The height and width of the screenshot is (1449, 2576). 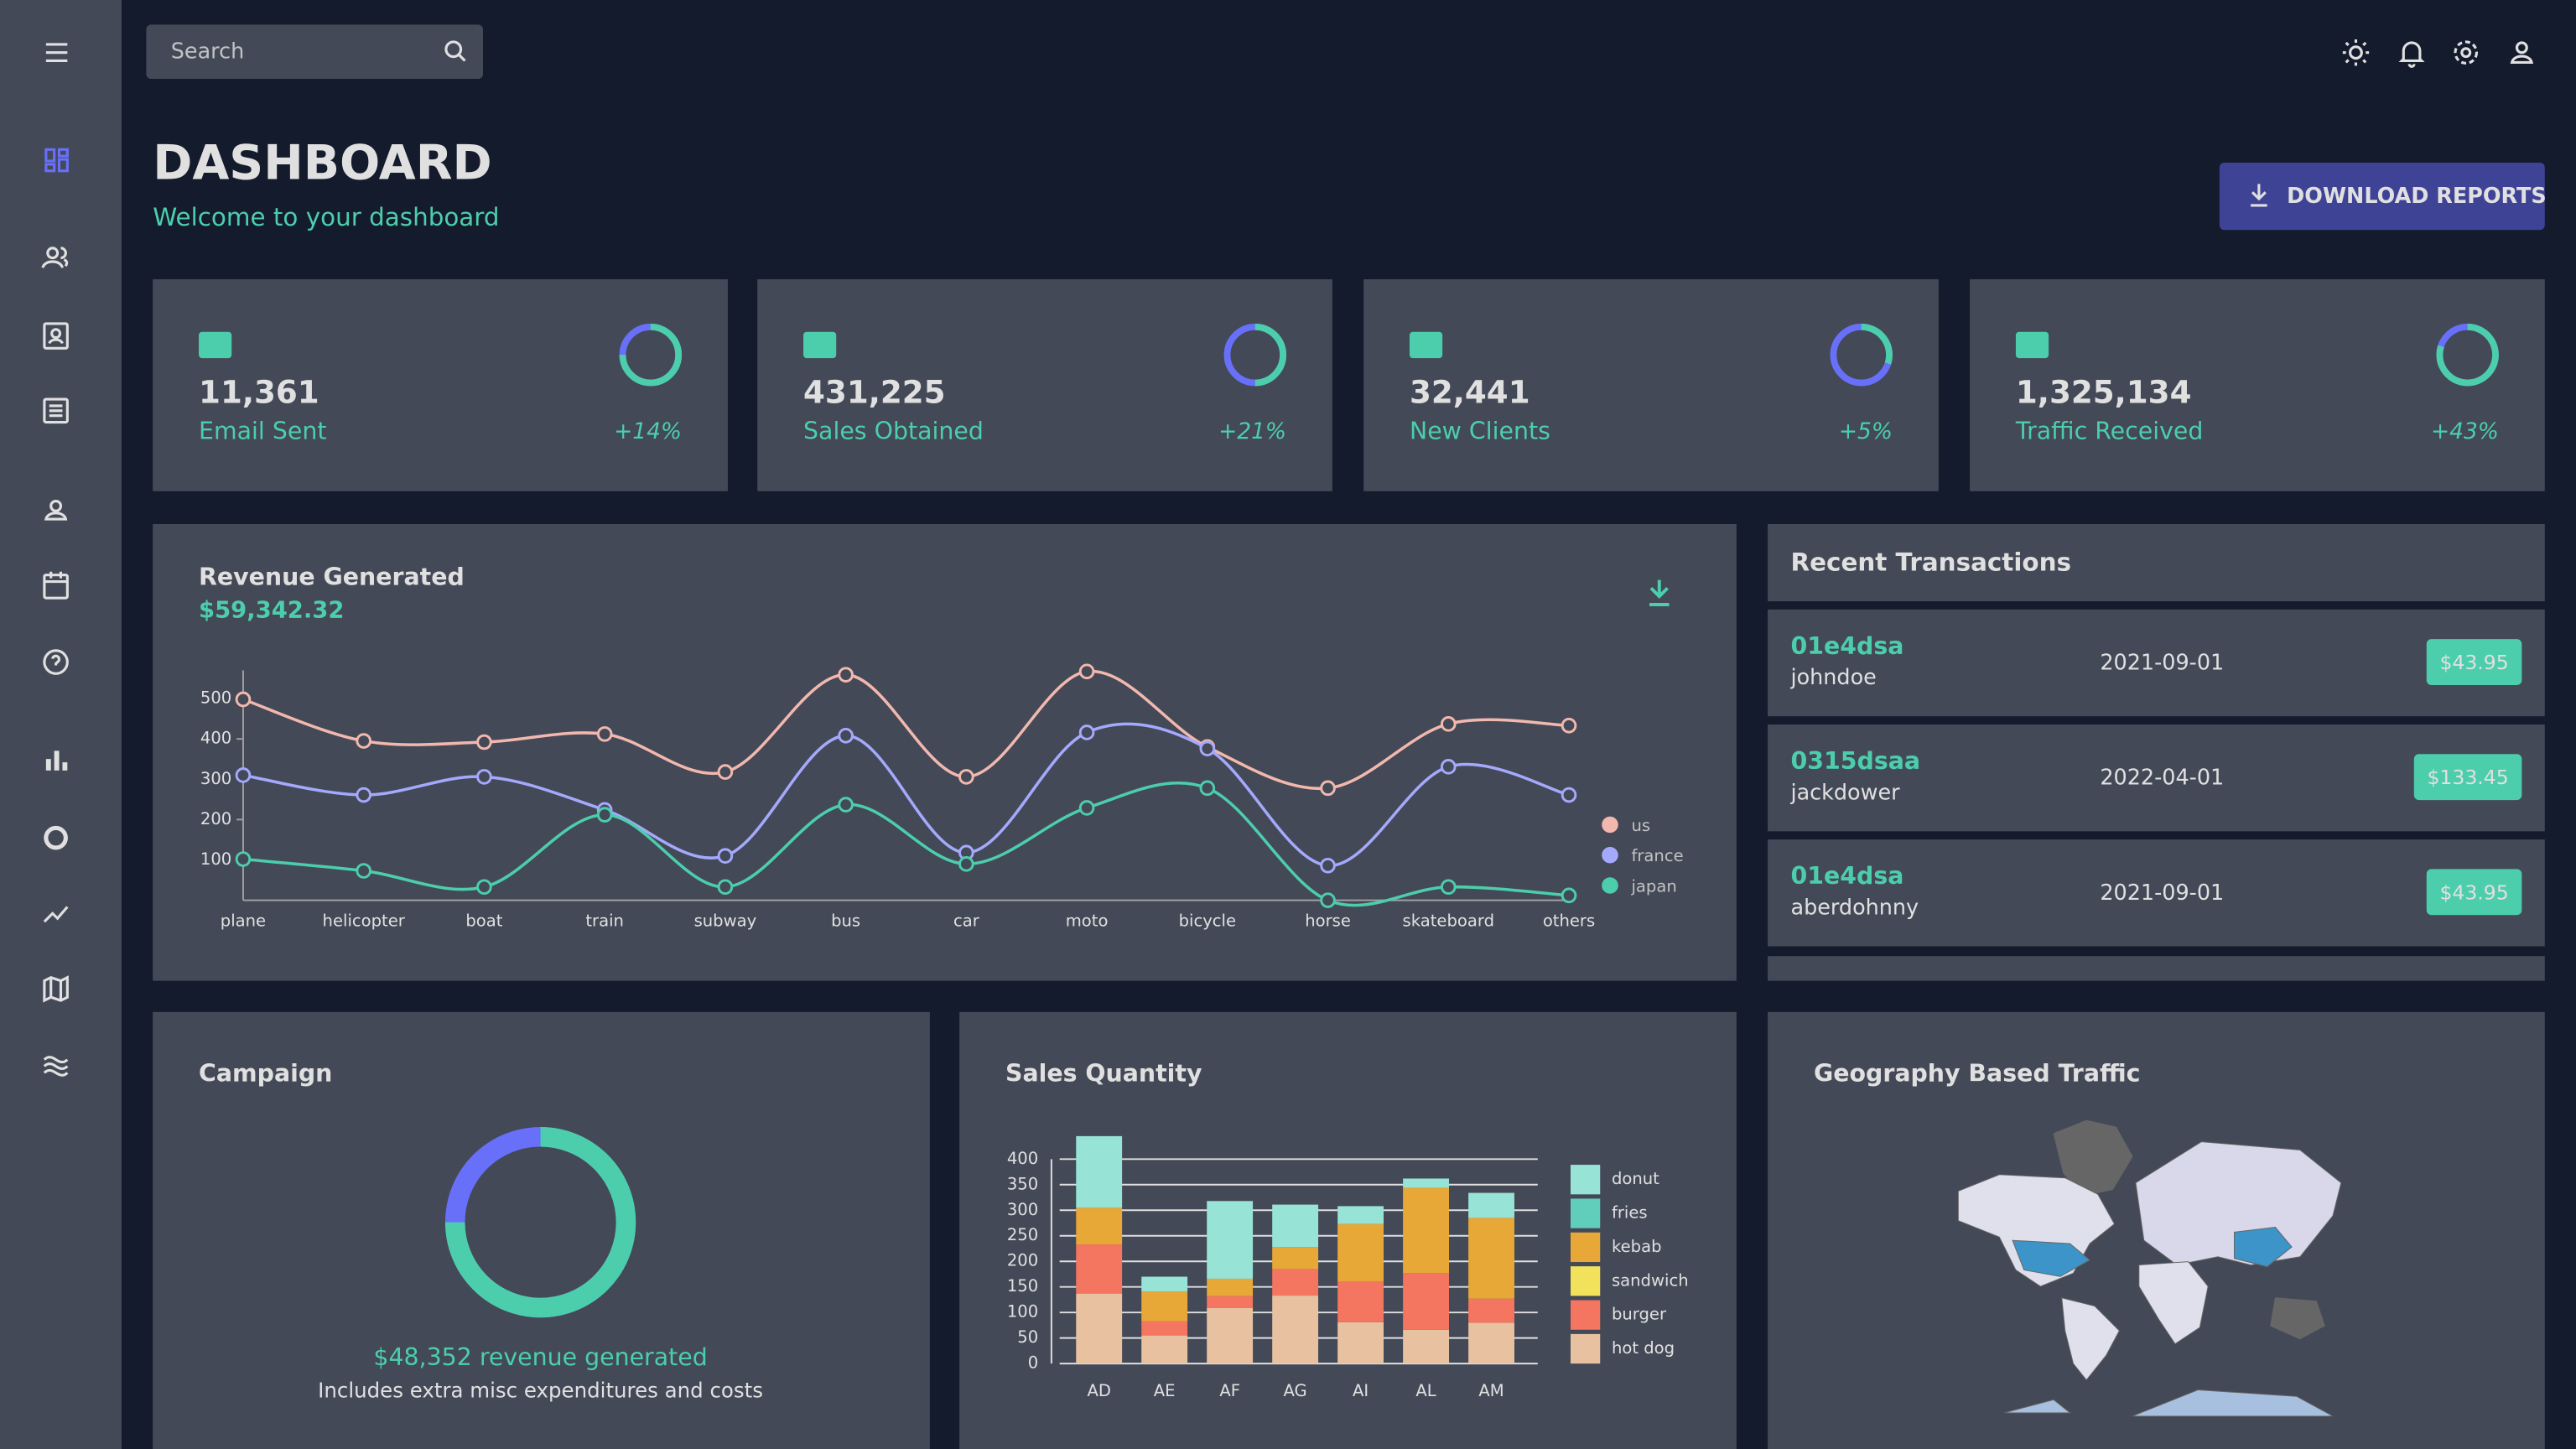 What do you see at coordinates (845, 921) in the screenshot?
I see `x-tick-label: bus` at bounding box center [845, 921].